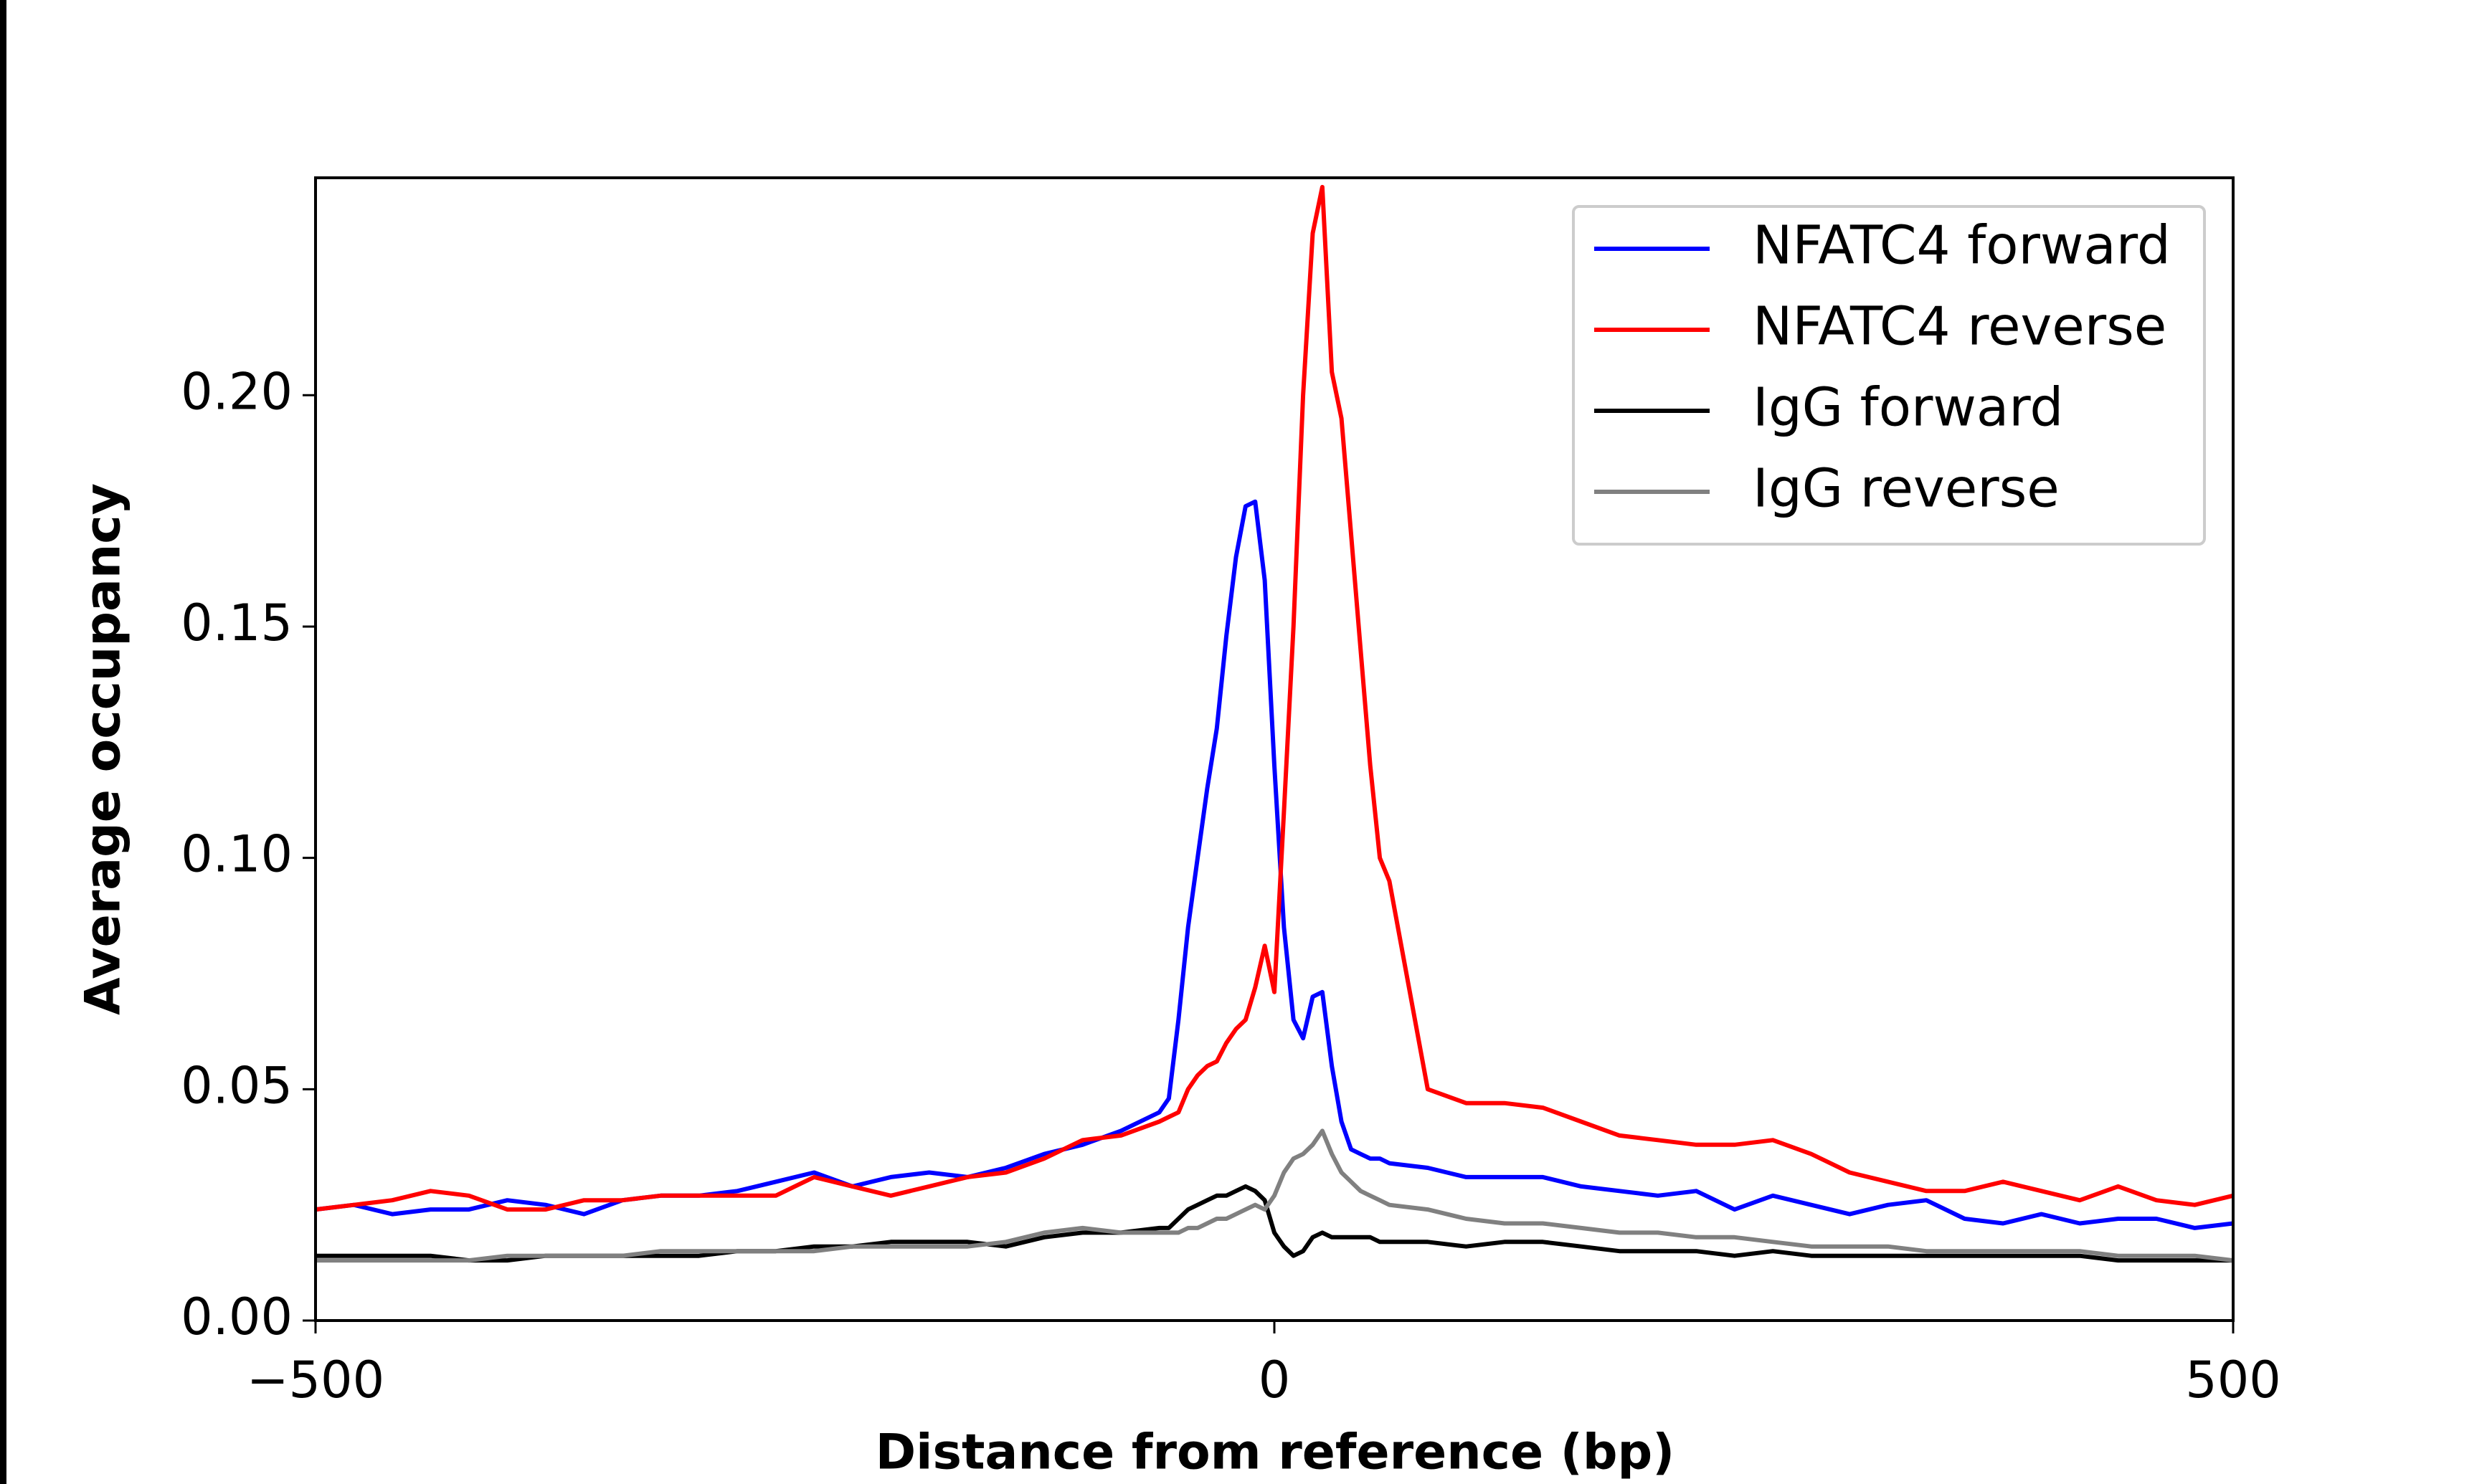 The image size is (2487, 1484). I want to click on legend-label: IgG reverse, so click(1907, 489).